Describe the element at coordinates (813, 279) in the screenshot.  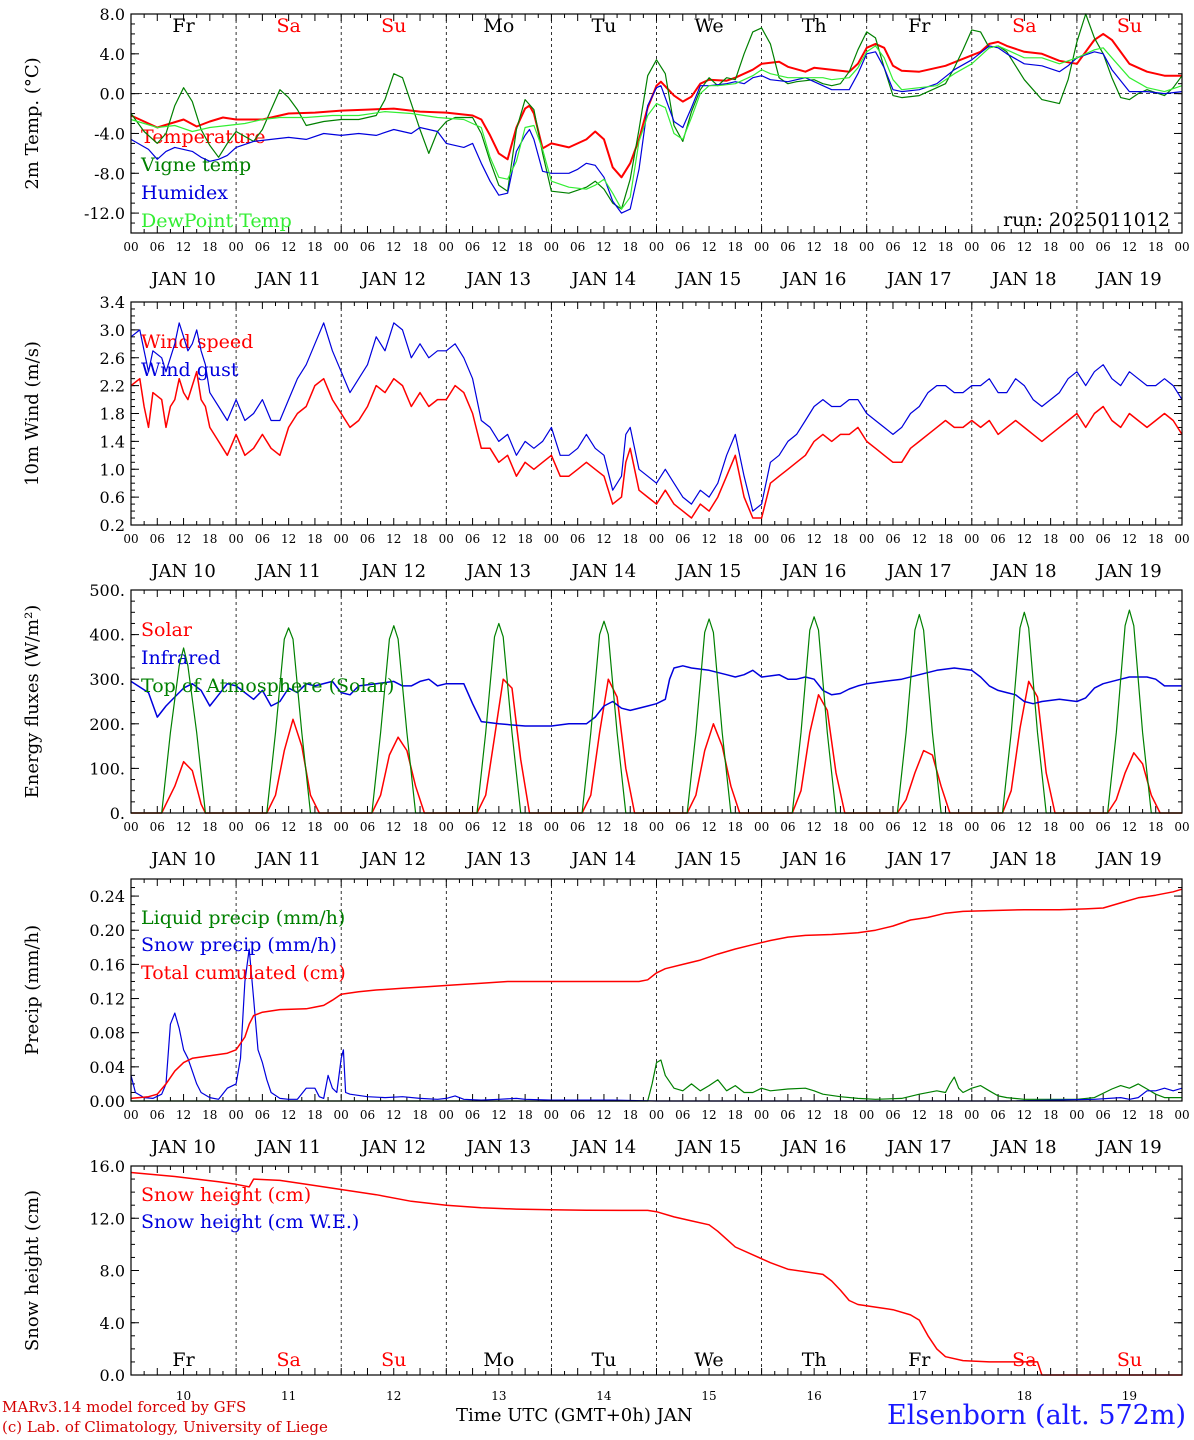
I see `day-label: JAN 16` at that location.